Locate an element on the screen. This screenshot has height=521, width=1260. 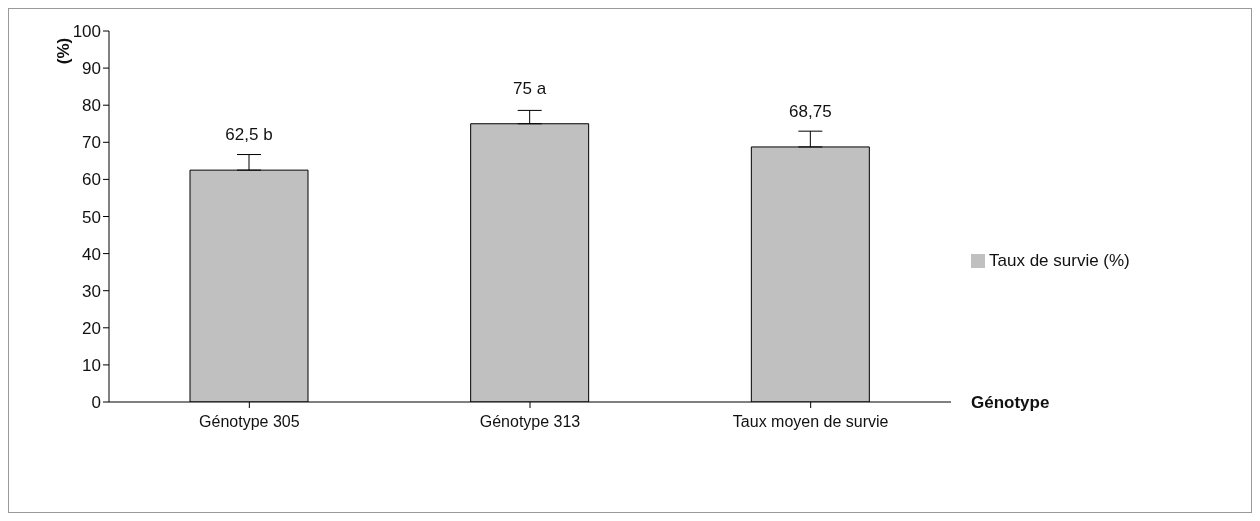
x-axis-title: Génotype is located at coordinates (1010, 402).